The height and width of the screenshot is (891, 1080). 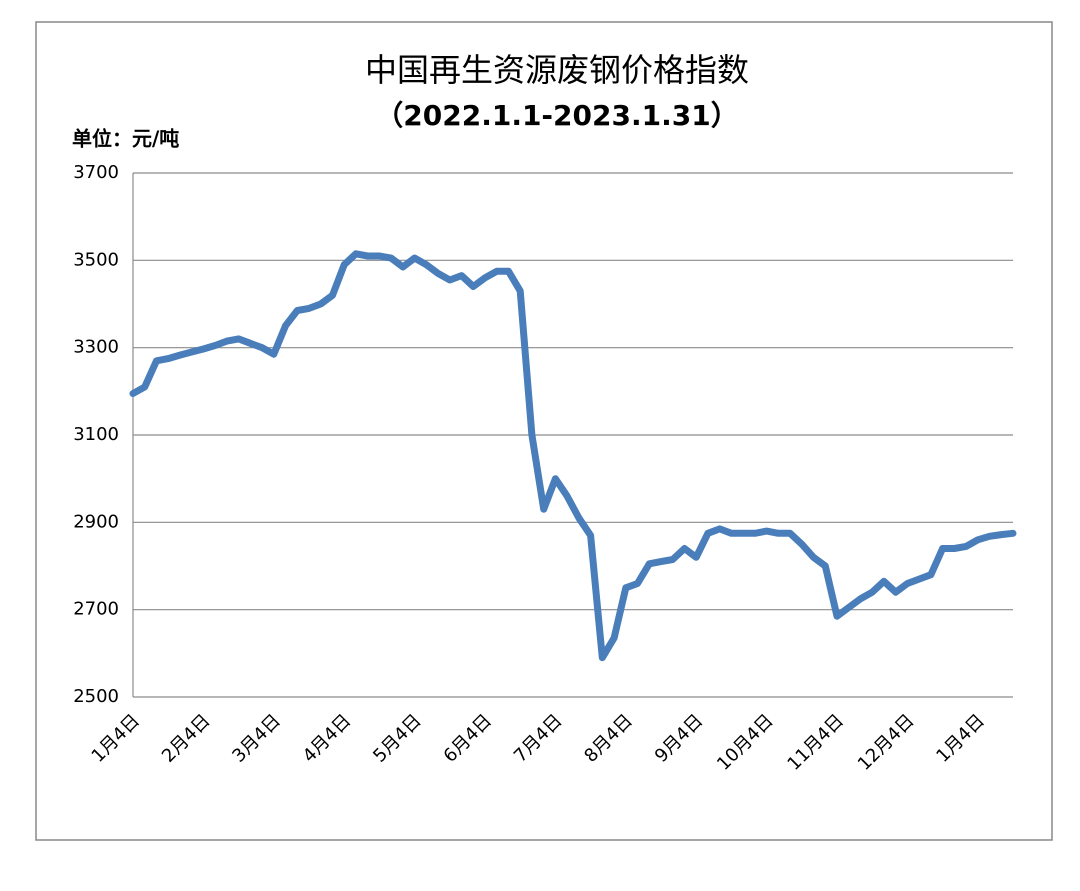 I want to click on x-tick-label: 4月4日, so click(x=327, y=738).